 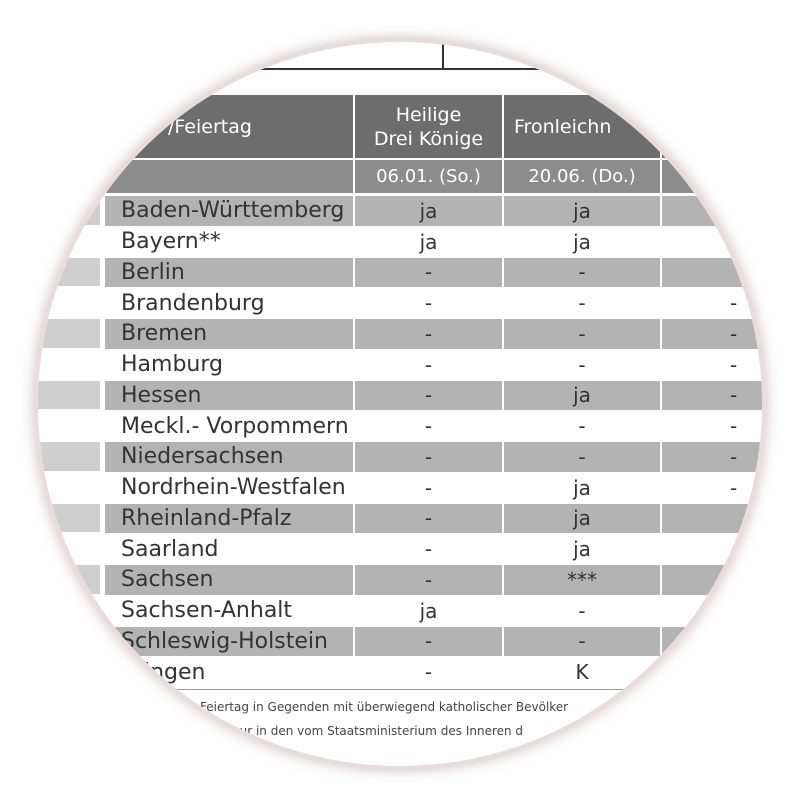 I want to click on row-label: Hessen, so click(x=229, y=395).